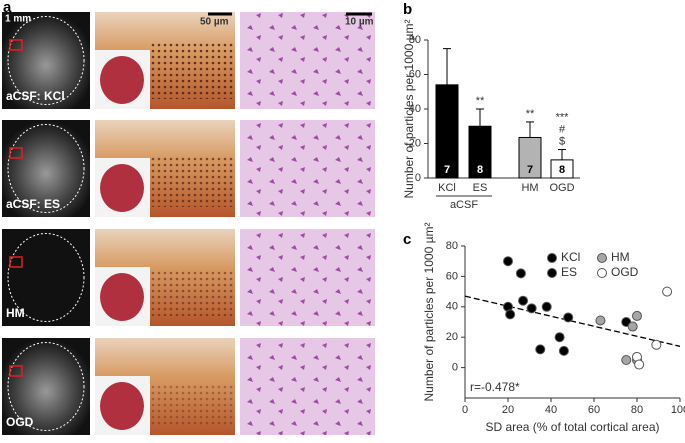 Image resolution: width=685 pixels, height=443 pixels. Describe the element at coordinates (551, 410) in the screenshot. I see `x-tick-label: 40` at that location.